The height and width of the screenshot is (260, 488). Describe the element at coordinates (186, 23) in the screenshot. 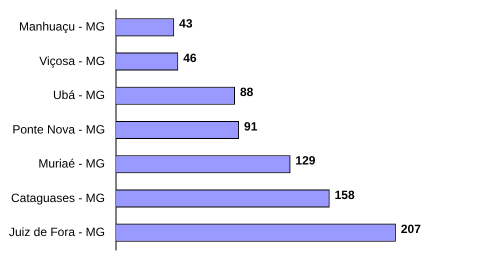

I see `data-label: 43` at that location.